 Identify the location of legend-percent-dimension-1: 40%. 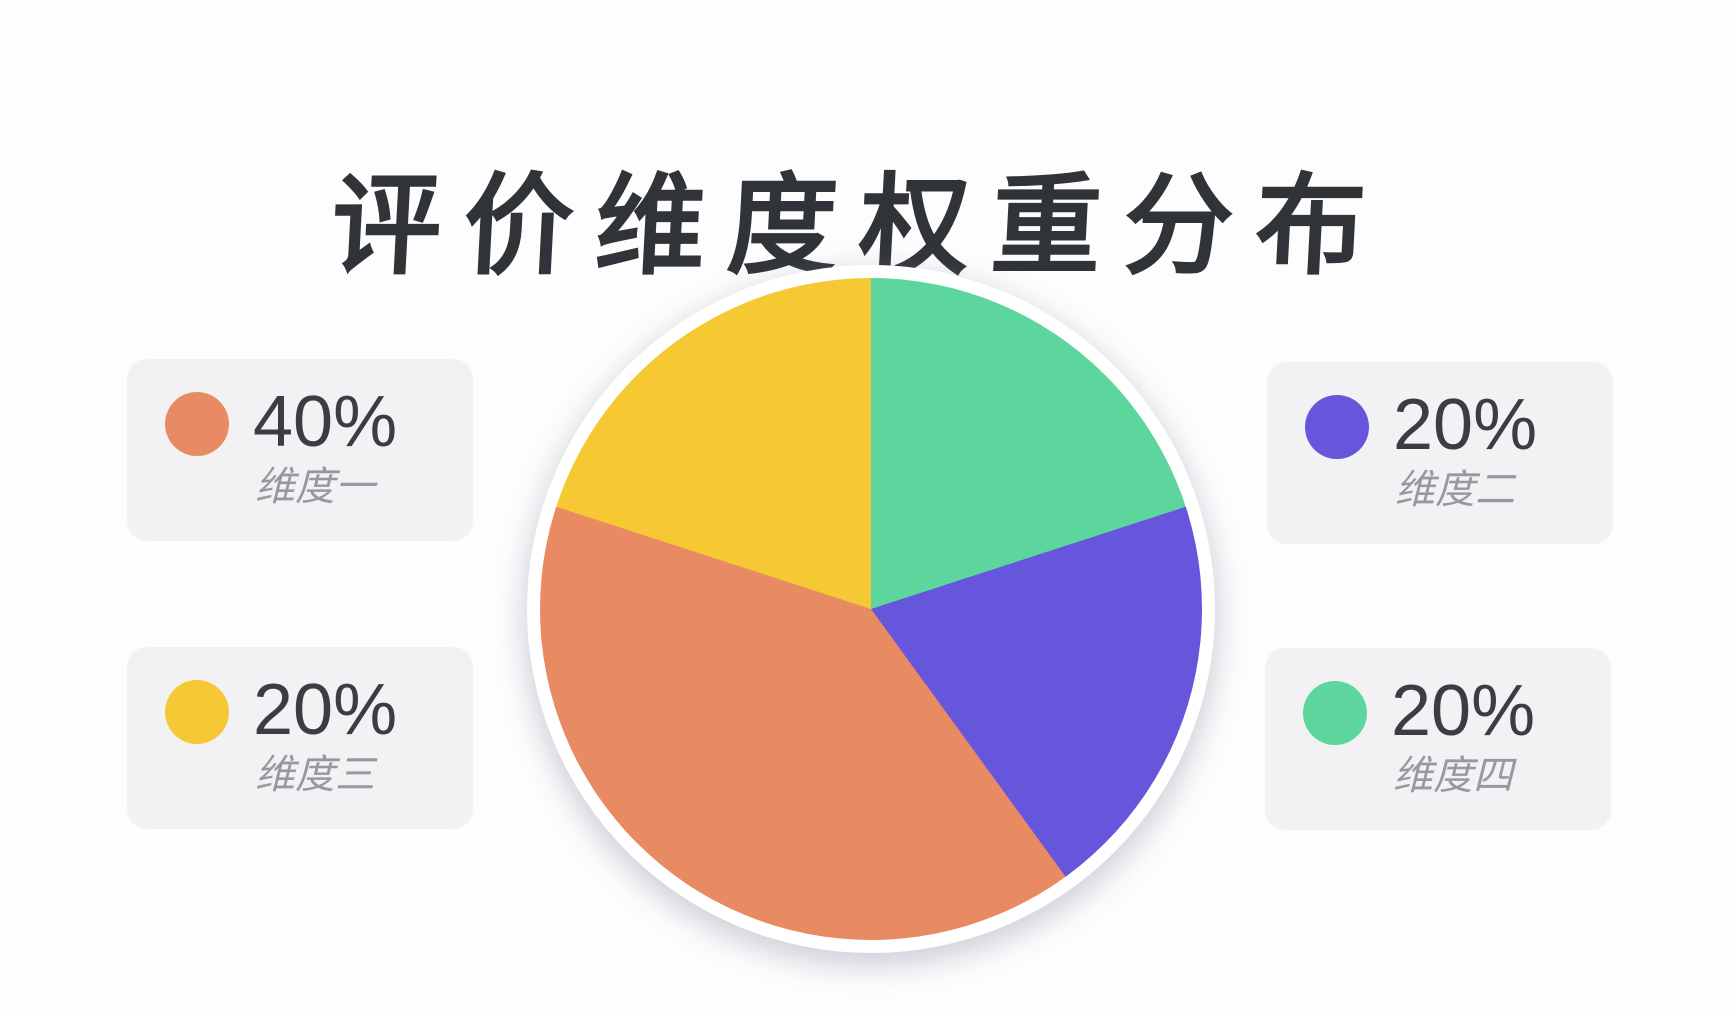
(325, 422).